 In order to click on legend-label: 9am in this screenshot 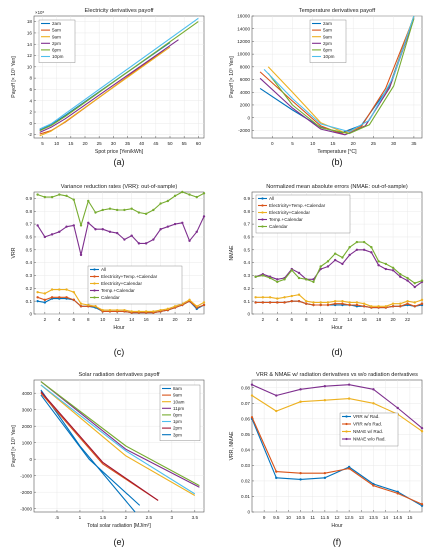, I will do `click(56, 36)`.